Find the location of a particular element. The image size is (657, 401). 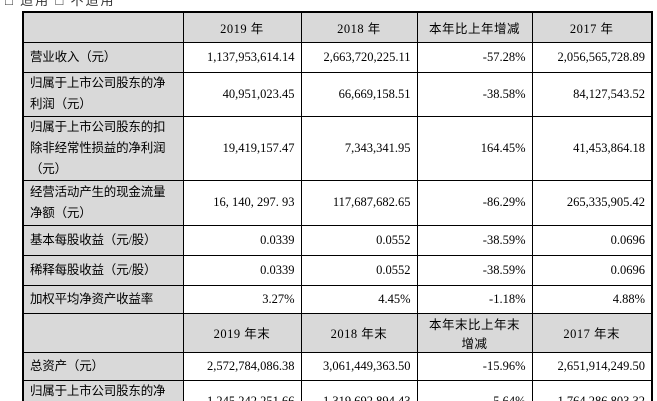

col-header-2017: 2017 年 is located at coordinates (592, 27).